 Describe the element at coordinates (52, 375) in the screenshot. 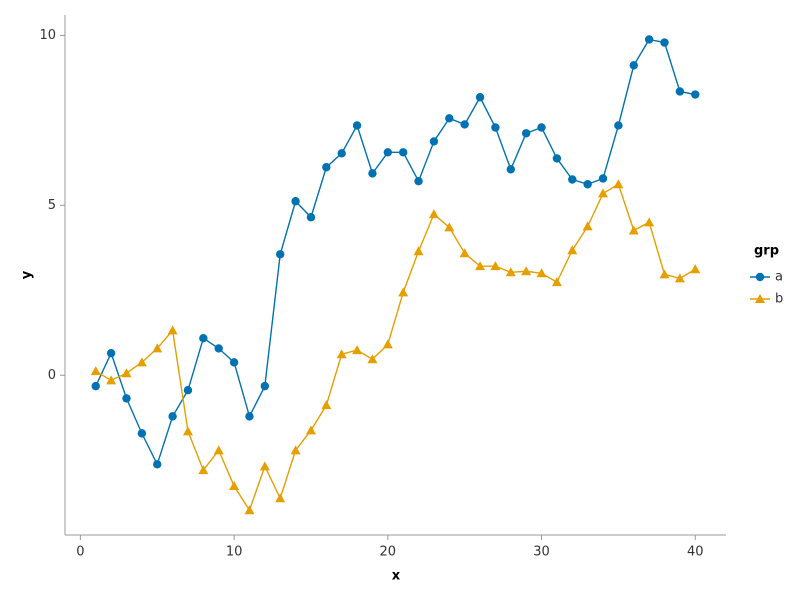

I see `y-tick-label: 0` at that location.